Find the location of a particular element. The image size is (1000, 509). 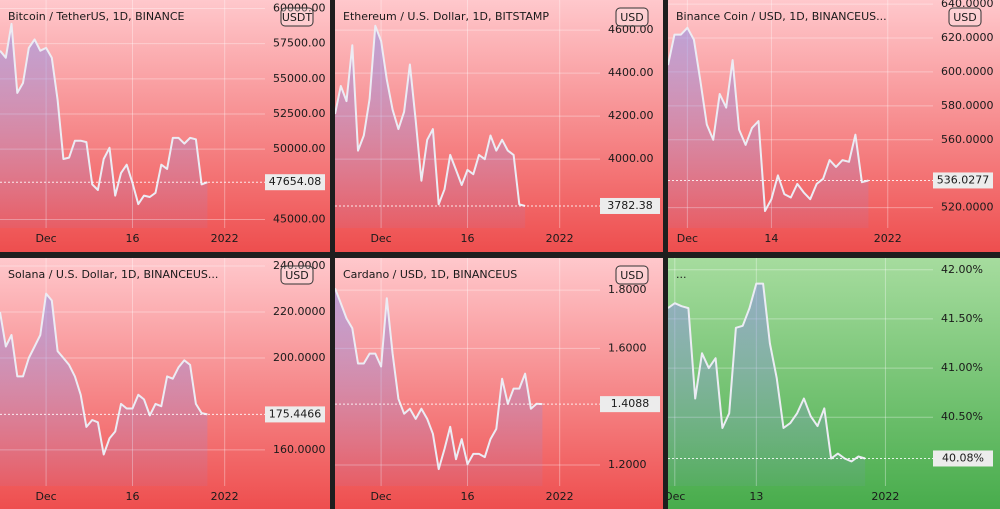

y-tick-label: 40.50% is located at coordinates (962, 416).